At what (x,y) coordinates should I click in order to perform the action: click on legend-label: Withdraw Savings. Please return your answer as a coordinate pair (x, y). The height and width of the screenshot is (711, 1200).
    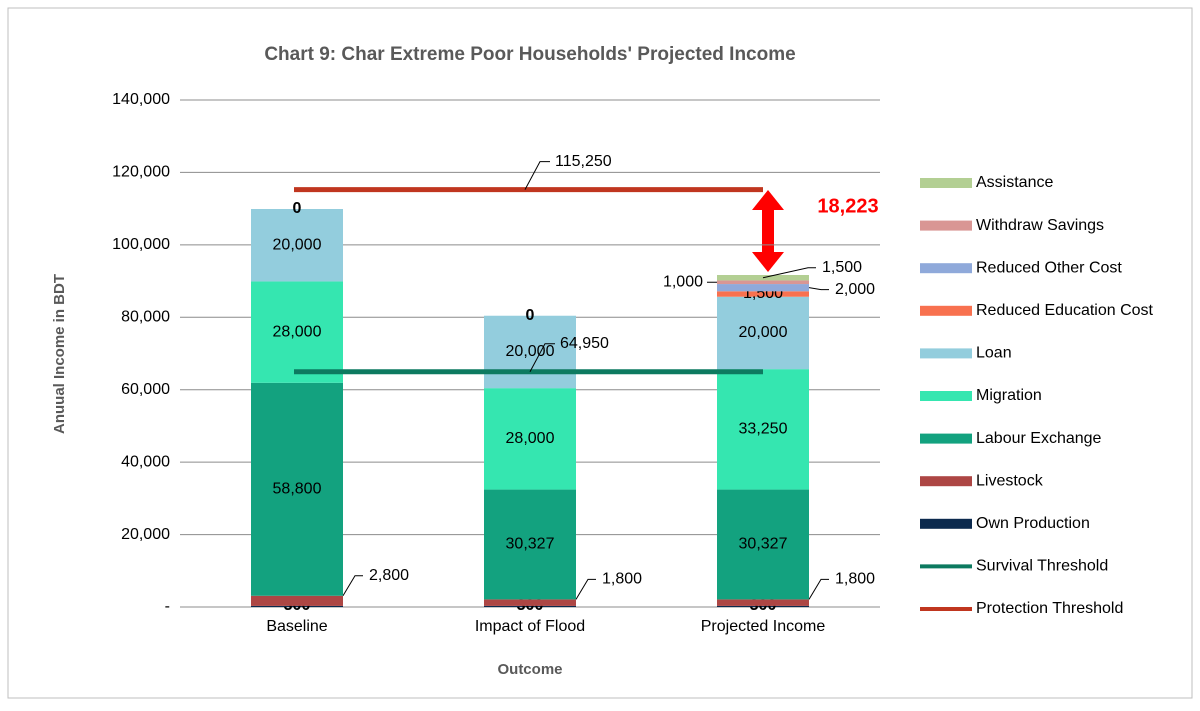
    Looking at the image, I should click on (1040, 225).